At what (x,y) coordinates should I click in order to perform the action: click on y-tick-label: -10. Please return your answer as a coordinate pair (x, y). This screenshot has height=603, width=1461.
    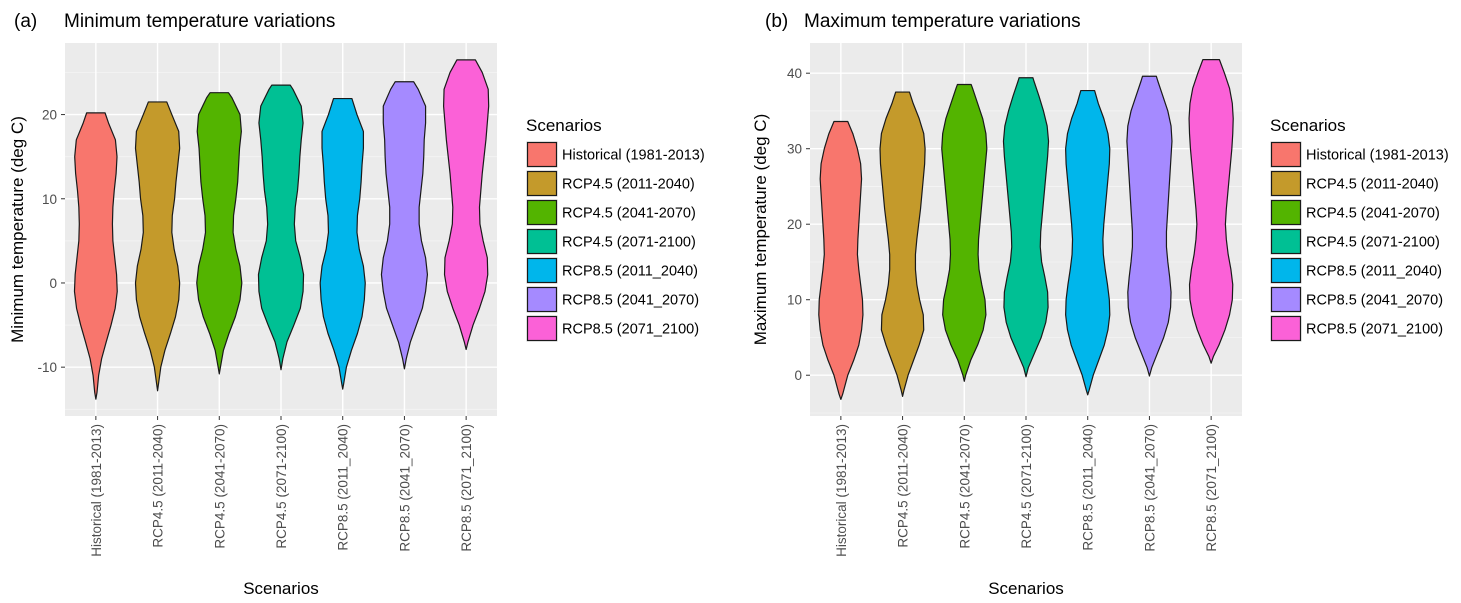
    Looking at the image, I should click on (47, 367).